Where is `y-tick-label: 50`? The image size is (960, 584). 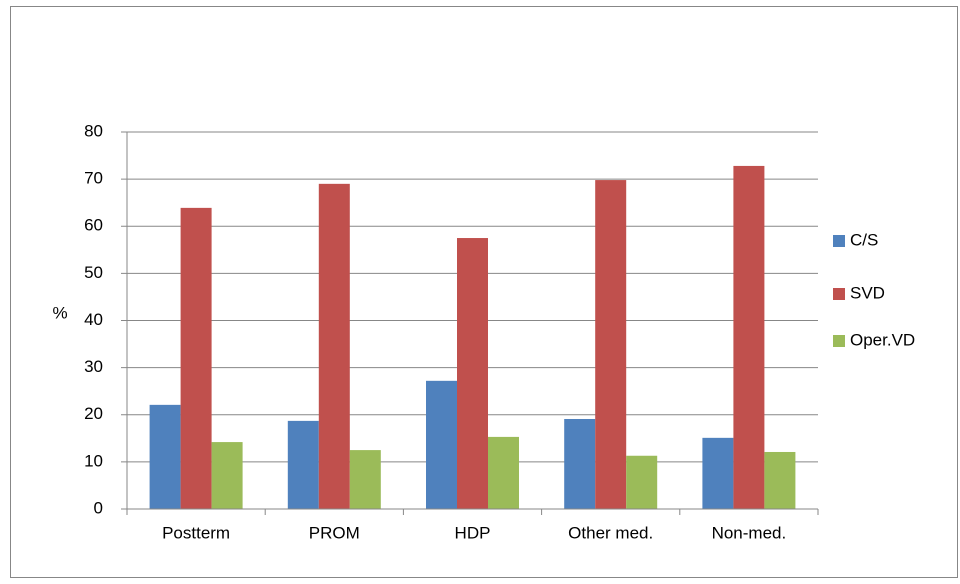 y-tick-label: 50 is located at coordinates (93, 272).